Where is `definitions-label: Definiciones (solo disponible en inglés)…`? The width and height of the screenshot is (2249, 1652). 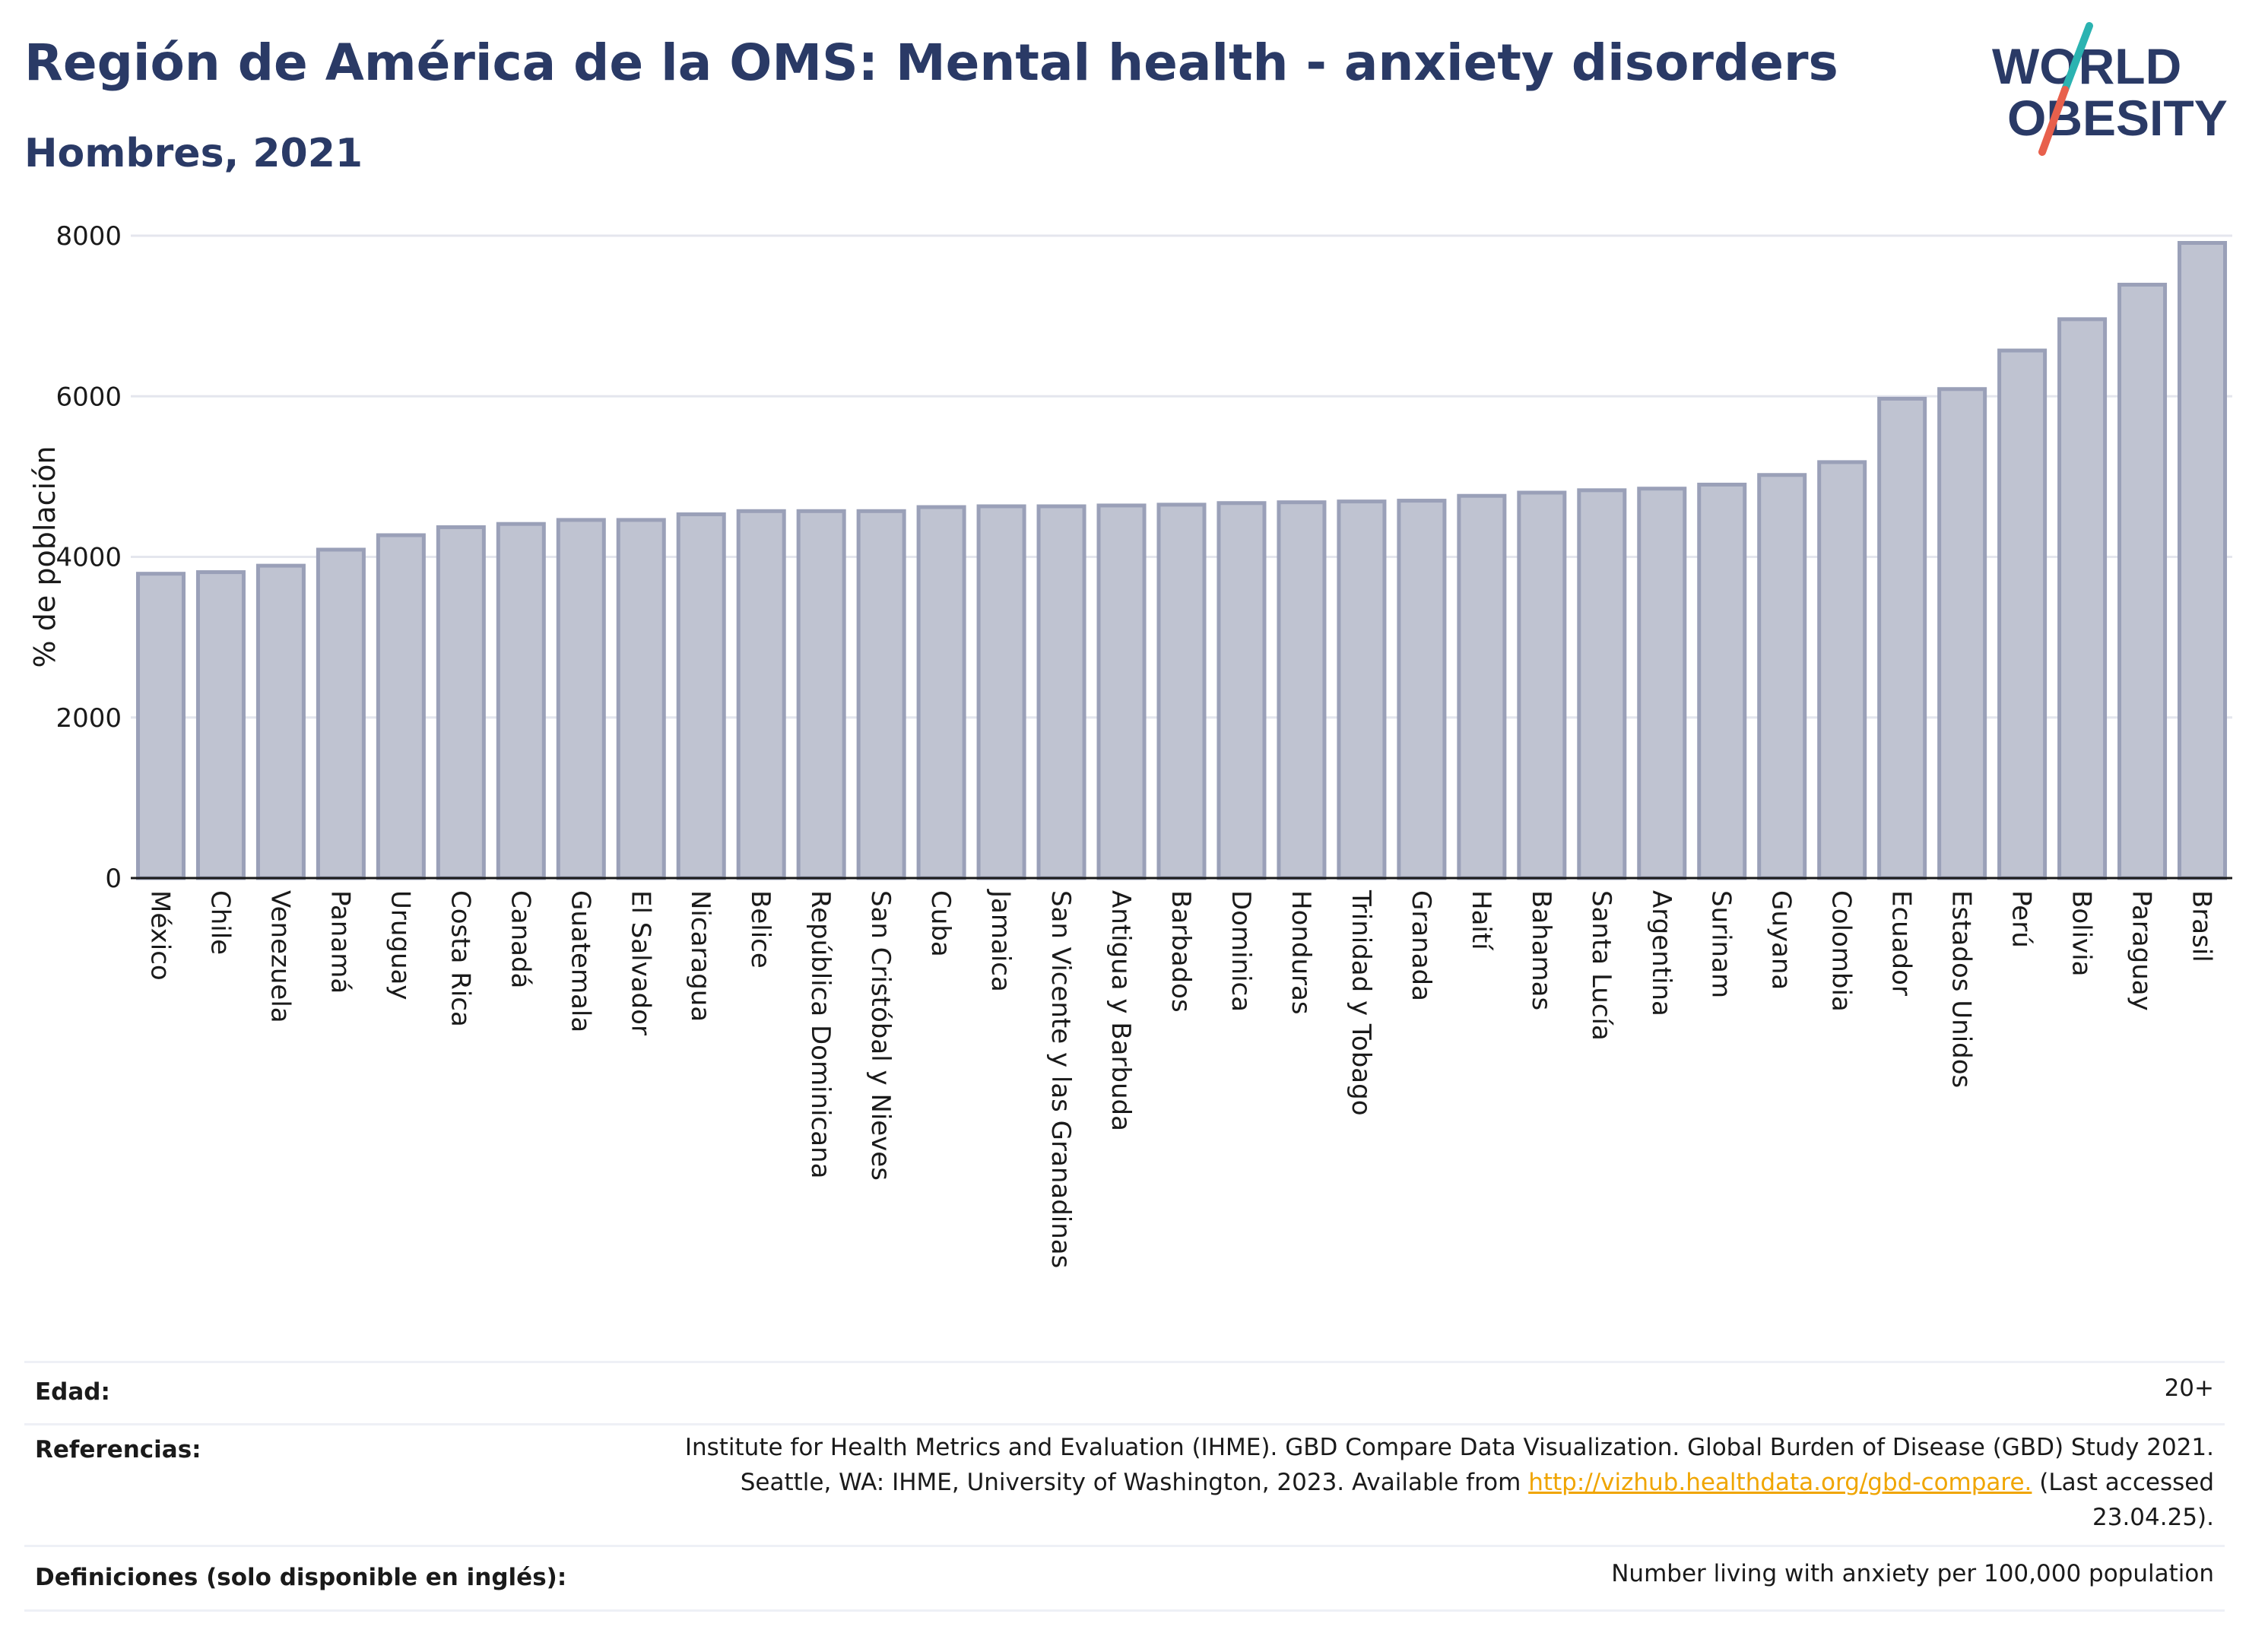
definitions-label: Definiciones (solo disponible en inglés)… is located at coordinates (301, 1577).